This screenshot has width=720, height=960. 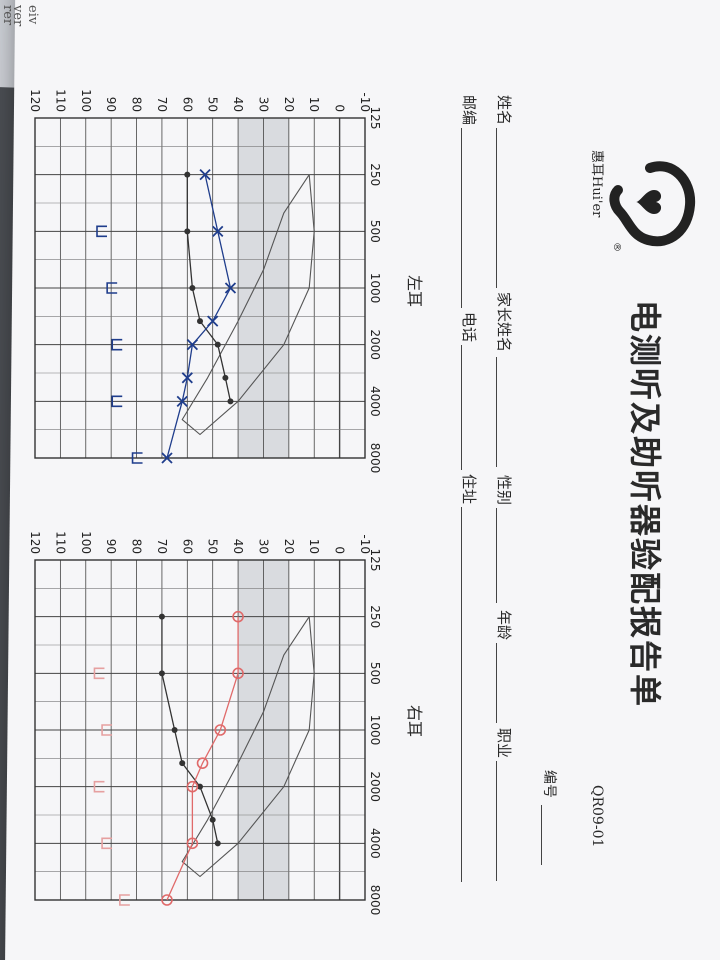 I want to click on age-line, so click(x=496, y=683).